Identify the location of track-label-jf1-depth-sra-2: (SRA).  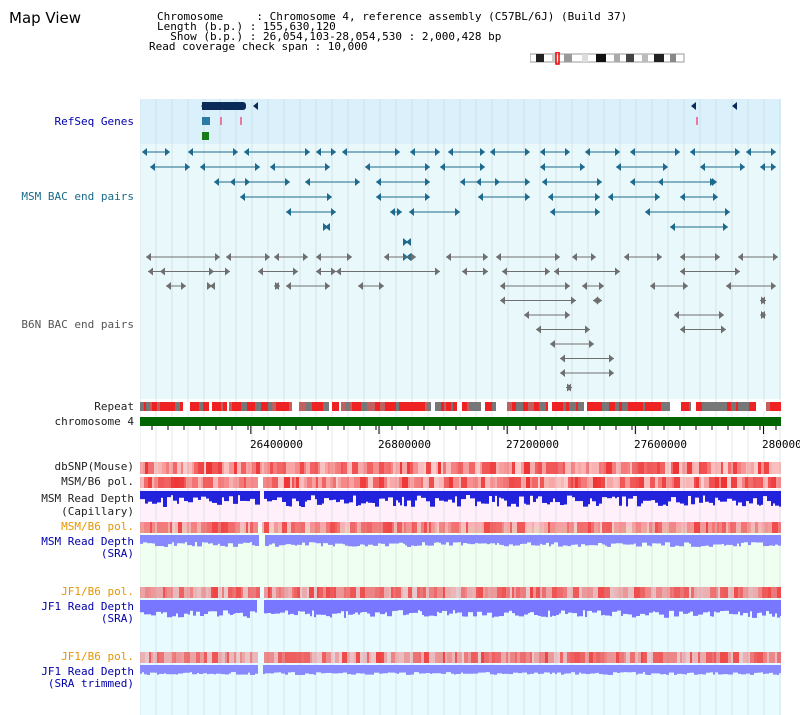
(117, 618).